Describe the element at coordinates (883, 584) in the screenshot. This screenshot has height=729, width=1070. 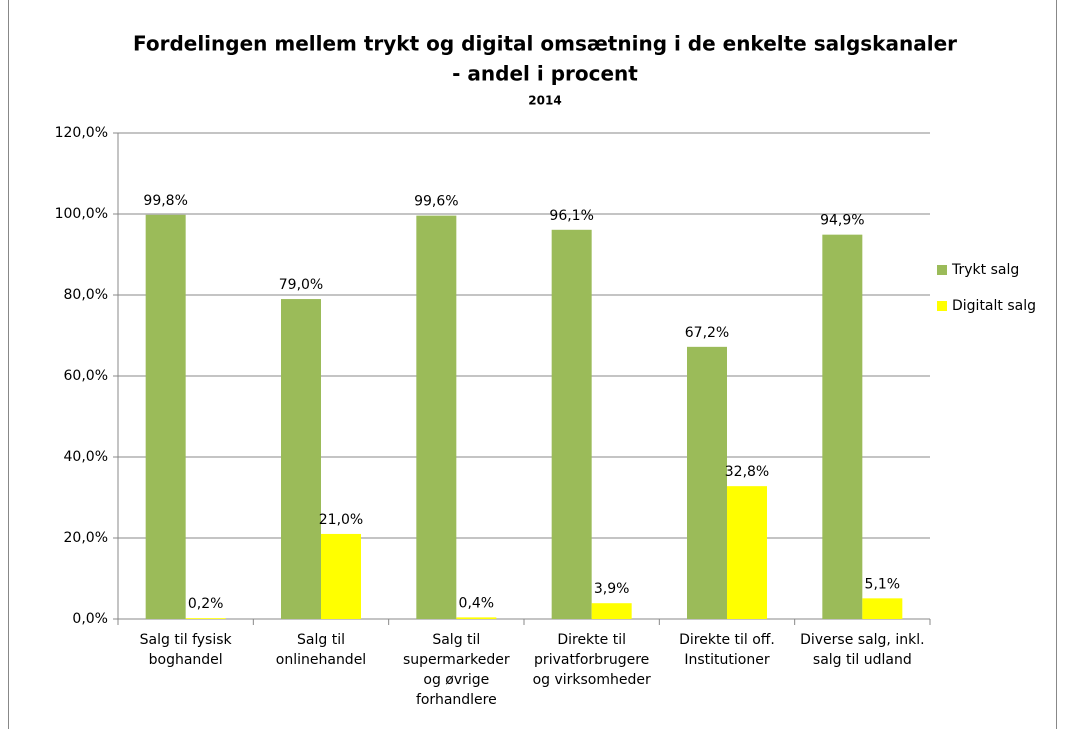
I see `data-label: 5,1%` at that location.